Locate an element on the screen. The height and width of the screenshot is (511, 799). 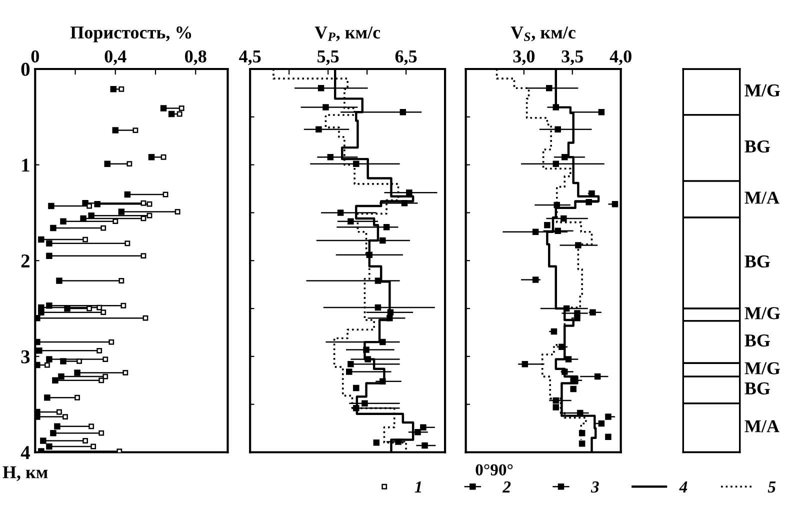
legend-label: 4 is located at coordinates (683, 486).